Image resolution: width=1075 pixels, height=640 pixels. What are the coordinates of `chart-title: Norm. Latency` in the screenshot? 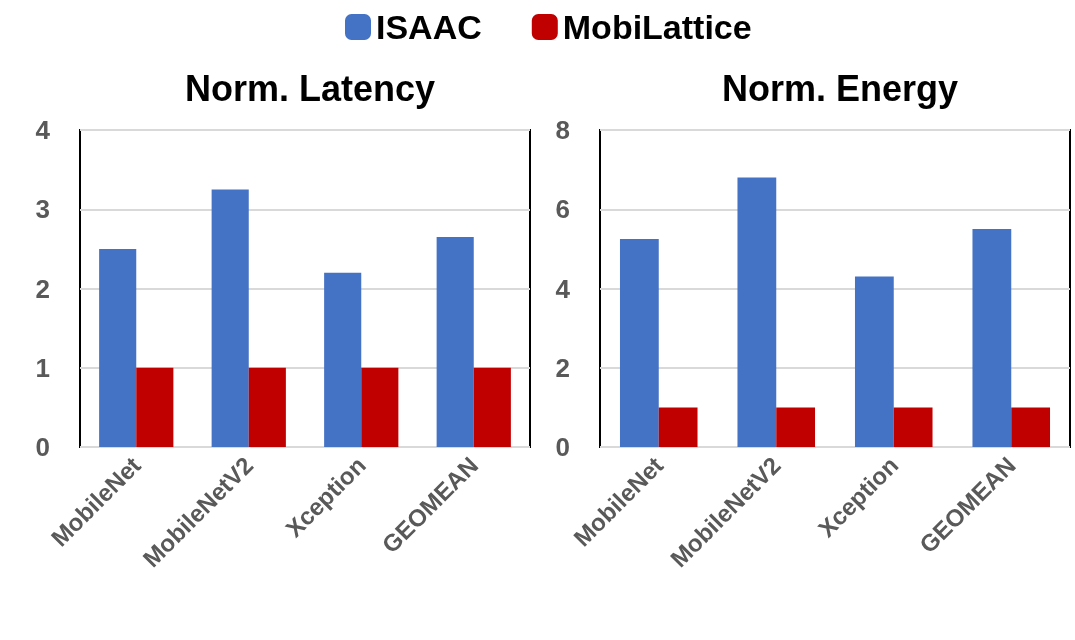 It's located at (310, 88).